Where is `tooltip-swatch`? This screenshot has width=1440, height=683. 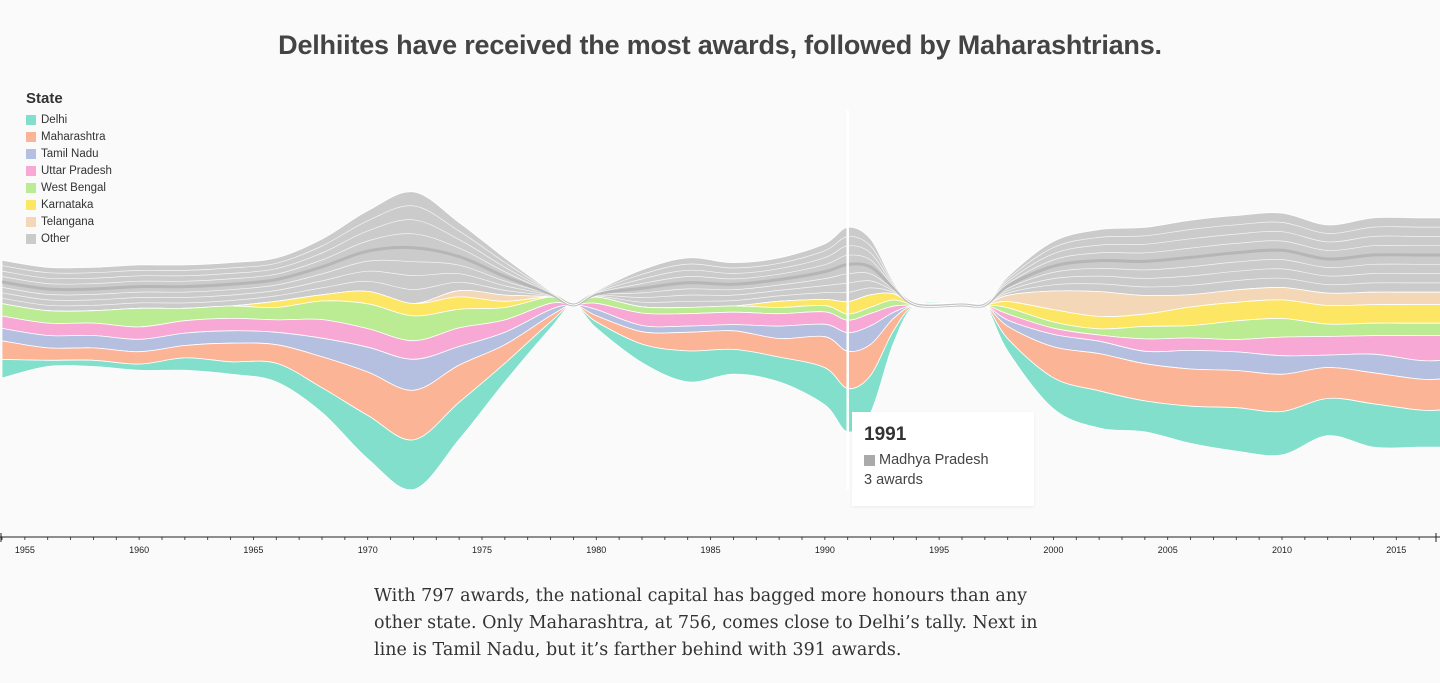
tooltip-swatch is located at coordinates (869, 460).